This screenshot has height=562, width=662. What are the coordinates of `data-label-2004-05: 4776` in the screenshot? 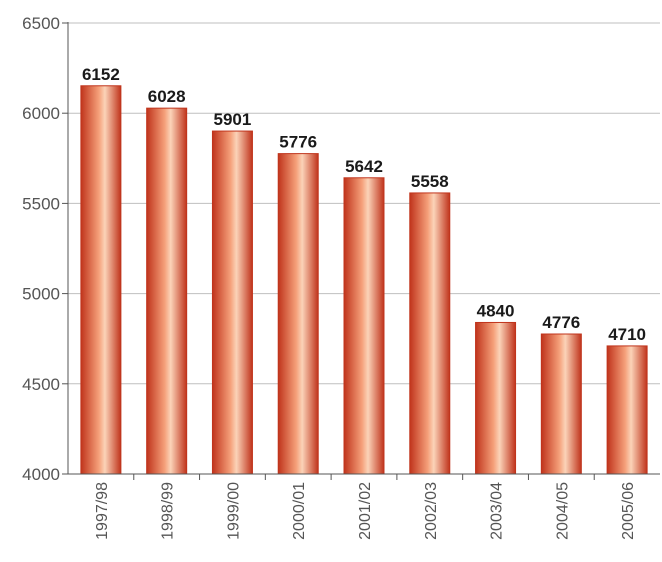 It's located at (561, 322).